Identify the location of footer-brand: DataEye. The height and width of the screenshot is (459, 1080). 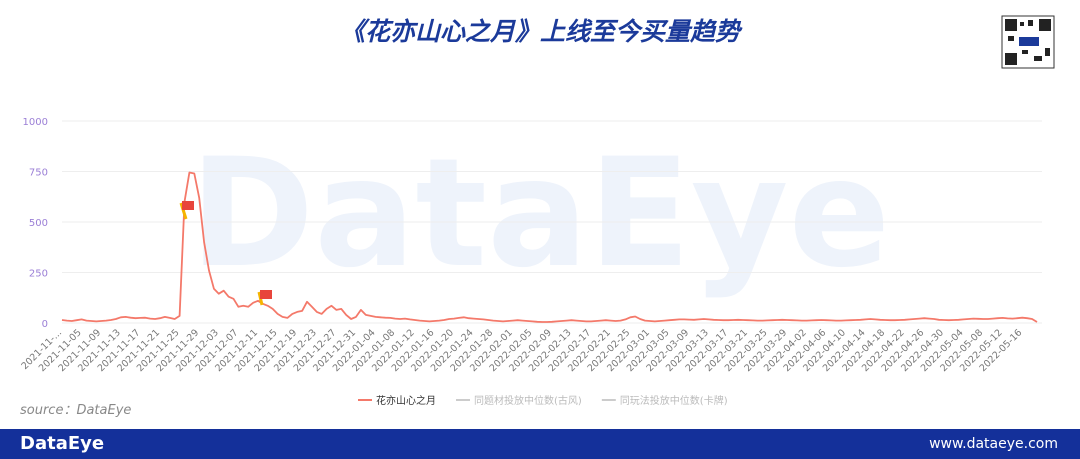
(62, 443).